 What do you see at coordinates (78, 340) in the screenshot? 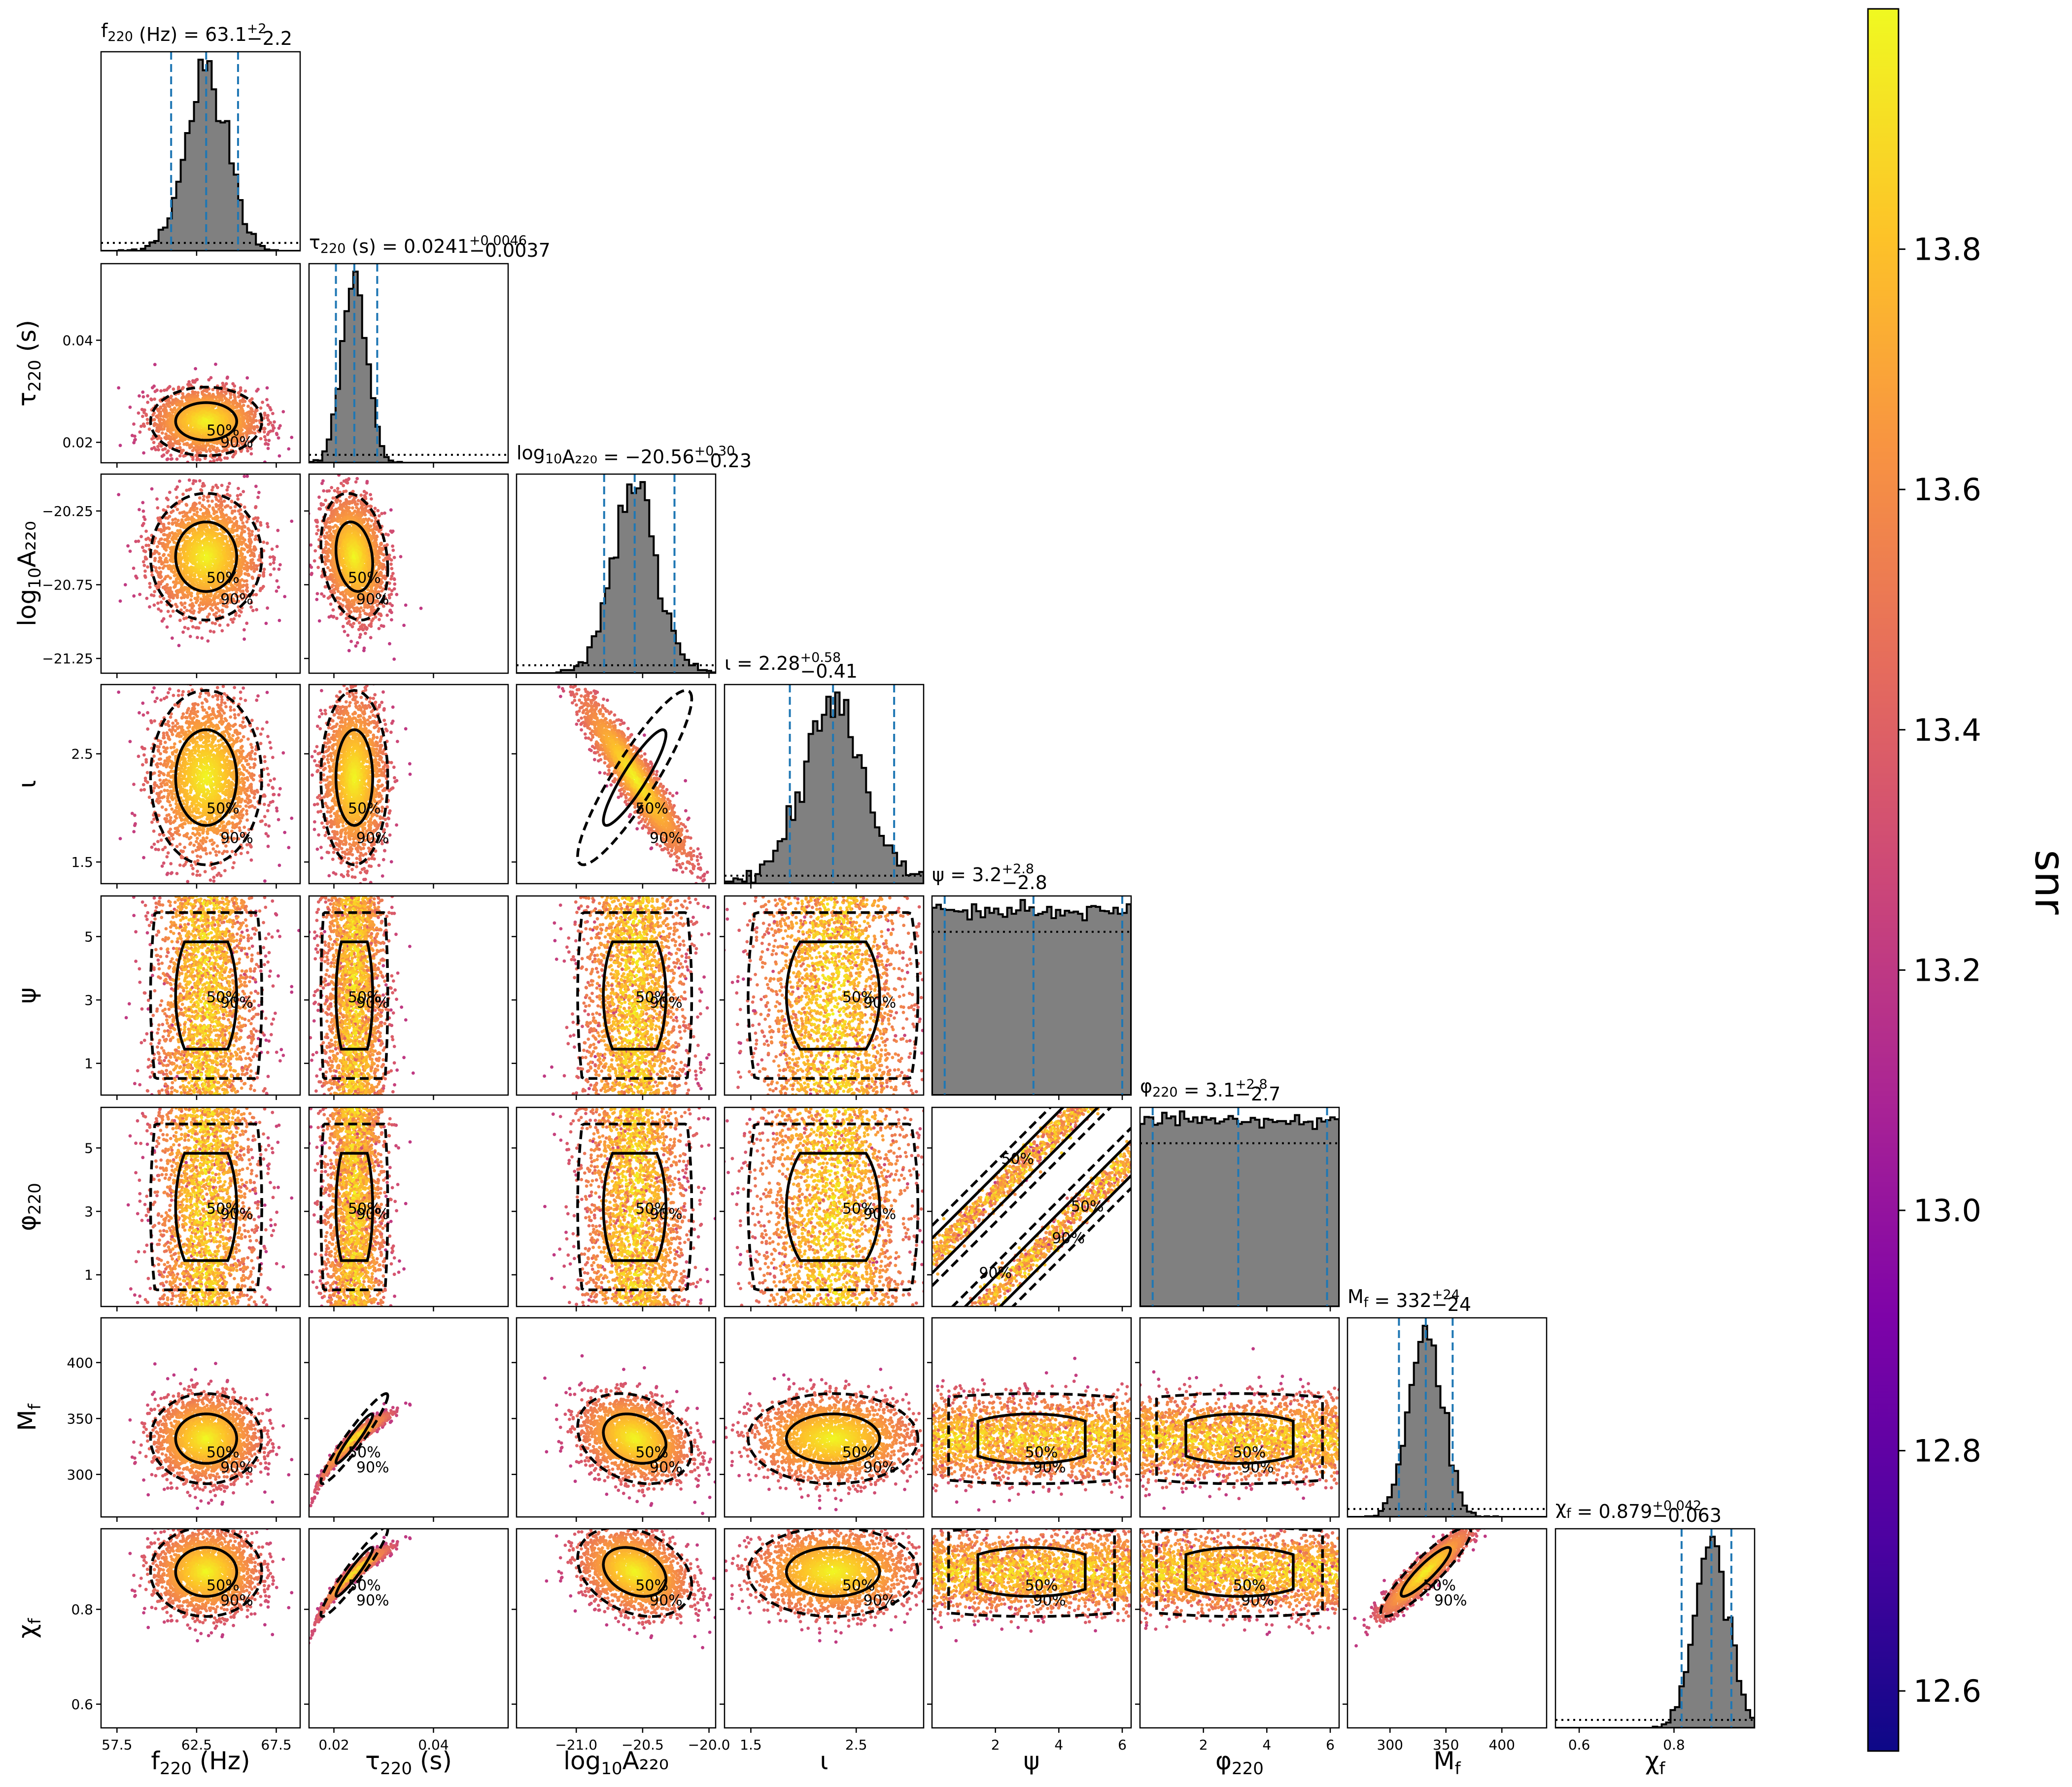
I see `y-tick-label-tau220: 0.04` at bounding box center [78, 340].